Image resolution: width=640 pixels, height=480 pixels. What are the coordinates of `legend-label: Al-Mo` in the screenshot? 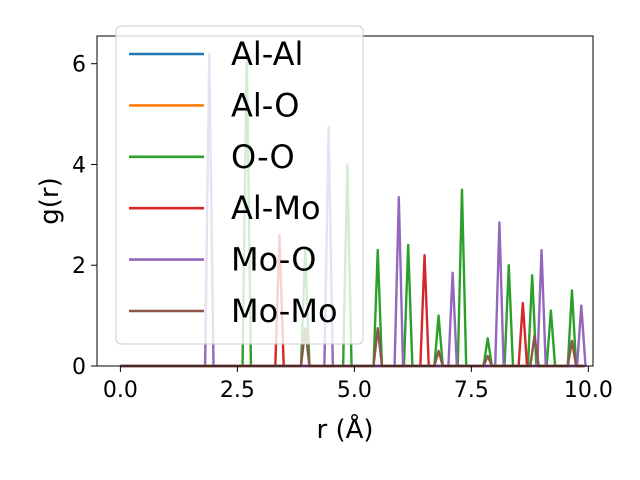 It's located at (276, 208).